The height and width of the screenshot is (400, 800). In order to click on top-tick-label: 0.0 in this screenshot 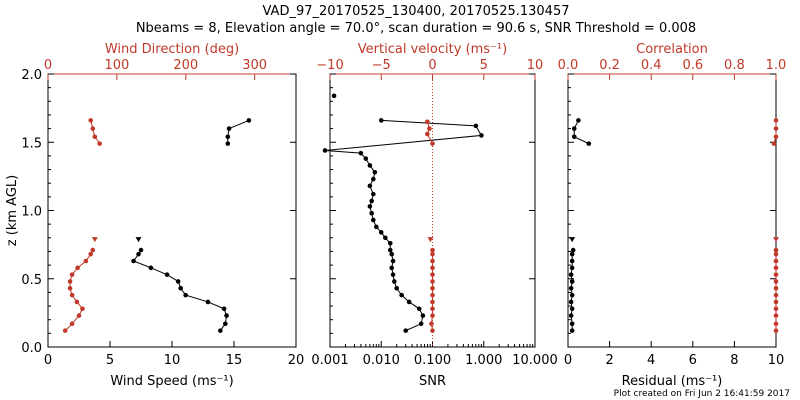, I will do `click(568, 65)`.